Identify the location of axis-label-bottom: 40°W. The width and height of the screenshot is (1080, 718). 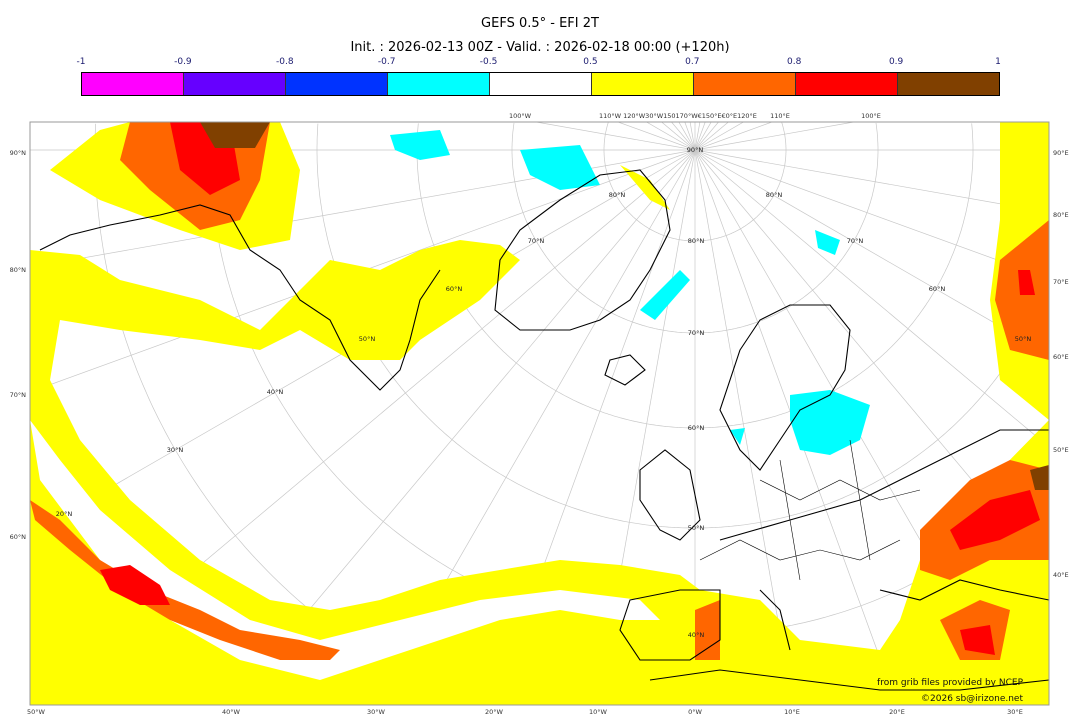
(231, 712).